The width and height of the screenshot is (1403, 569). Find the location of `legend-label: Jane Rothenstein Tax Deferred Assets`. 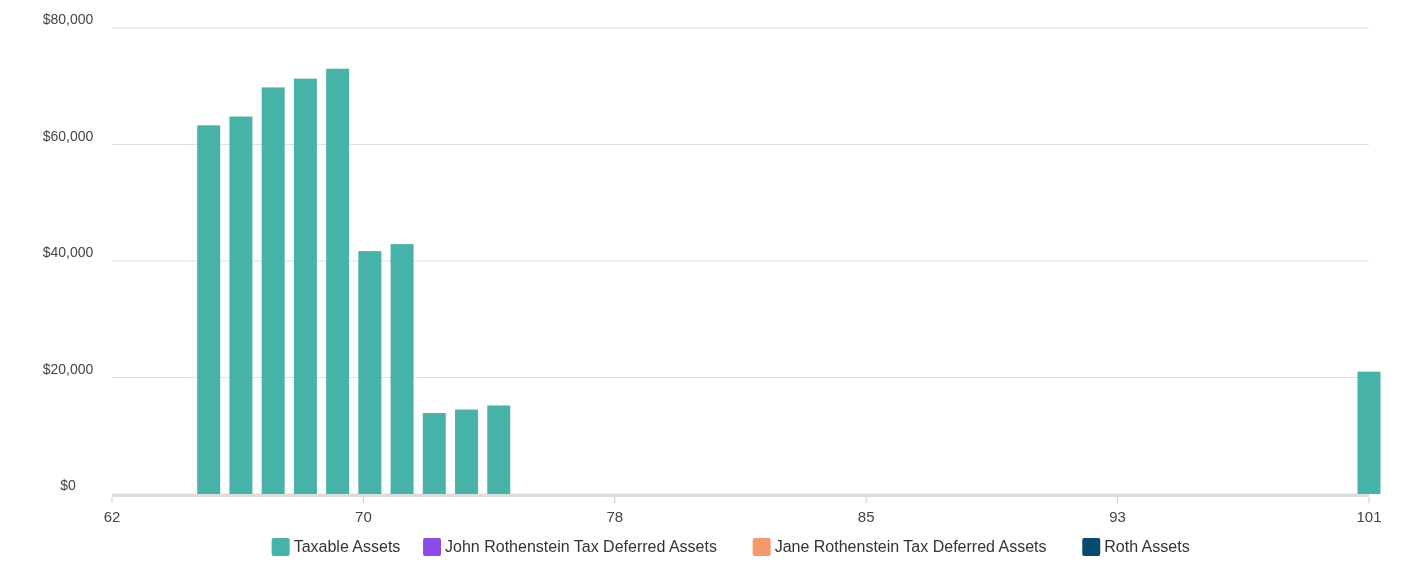

legend-label: Jane Rothenstein Tax Deferred Assets is located at coordinates (910, 546).